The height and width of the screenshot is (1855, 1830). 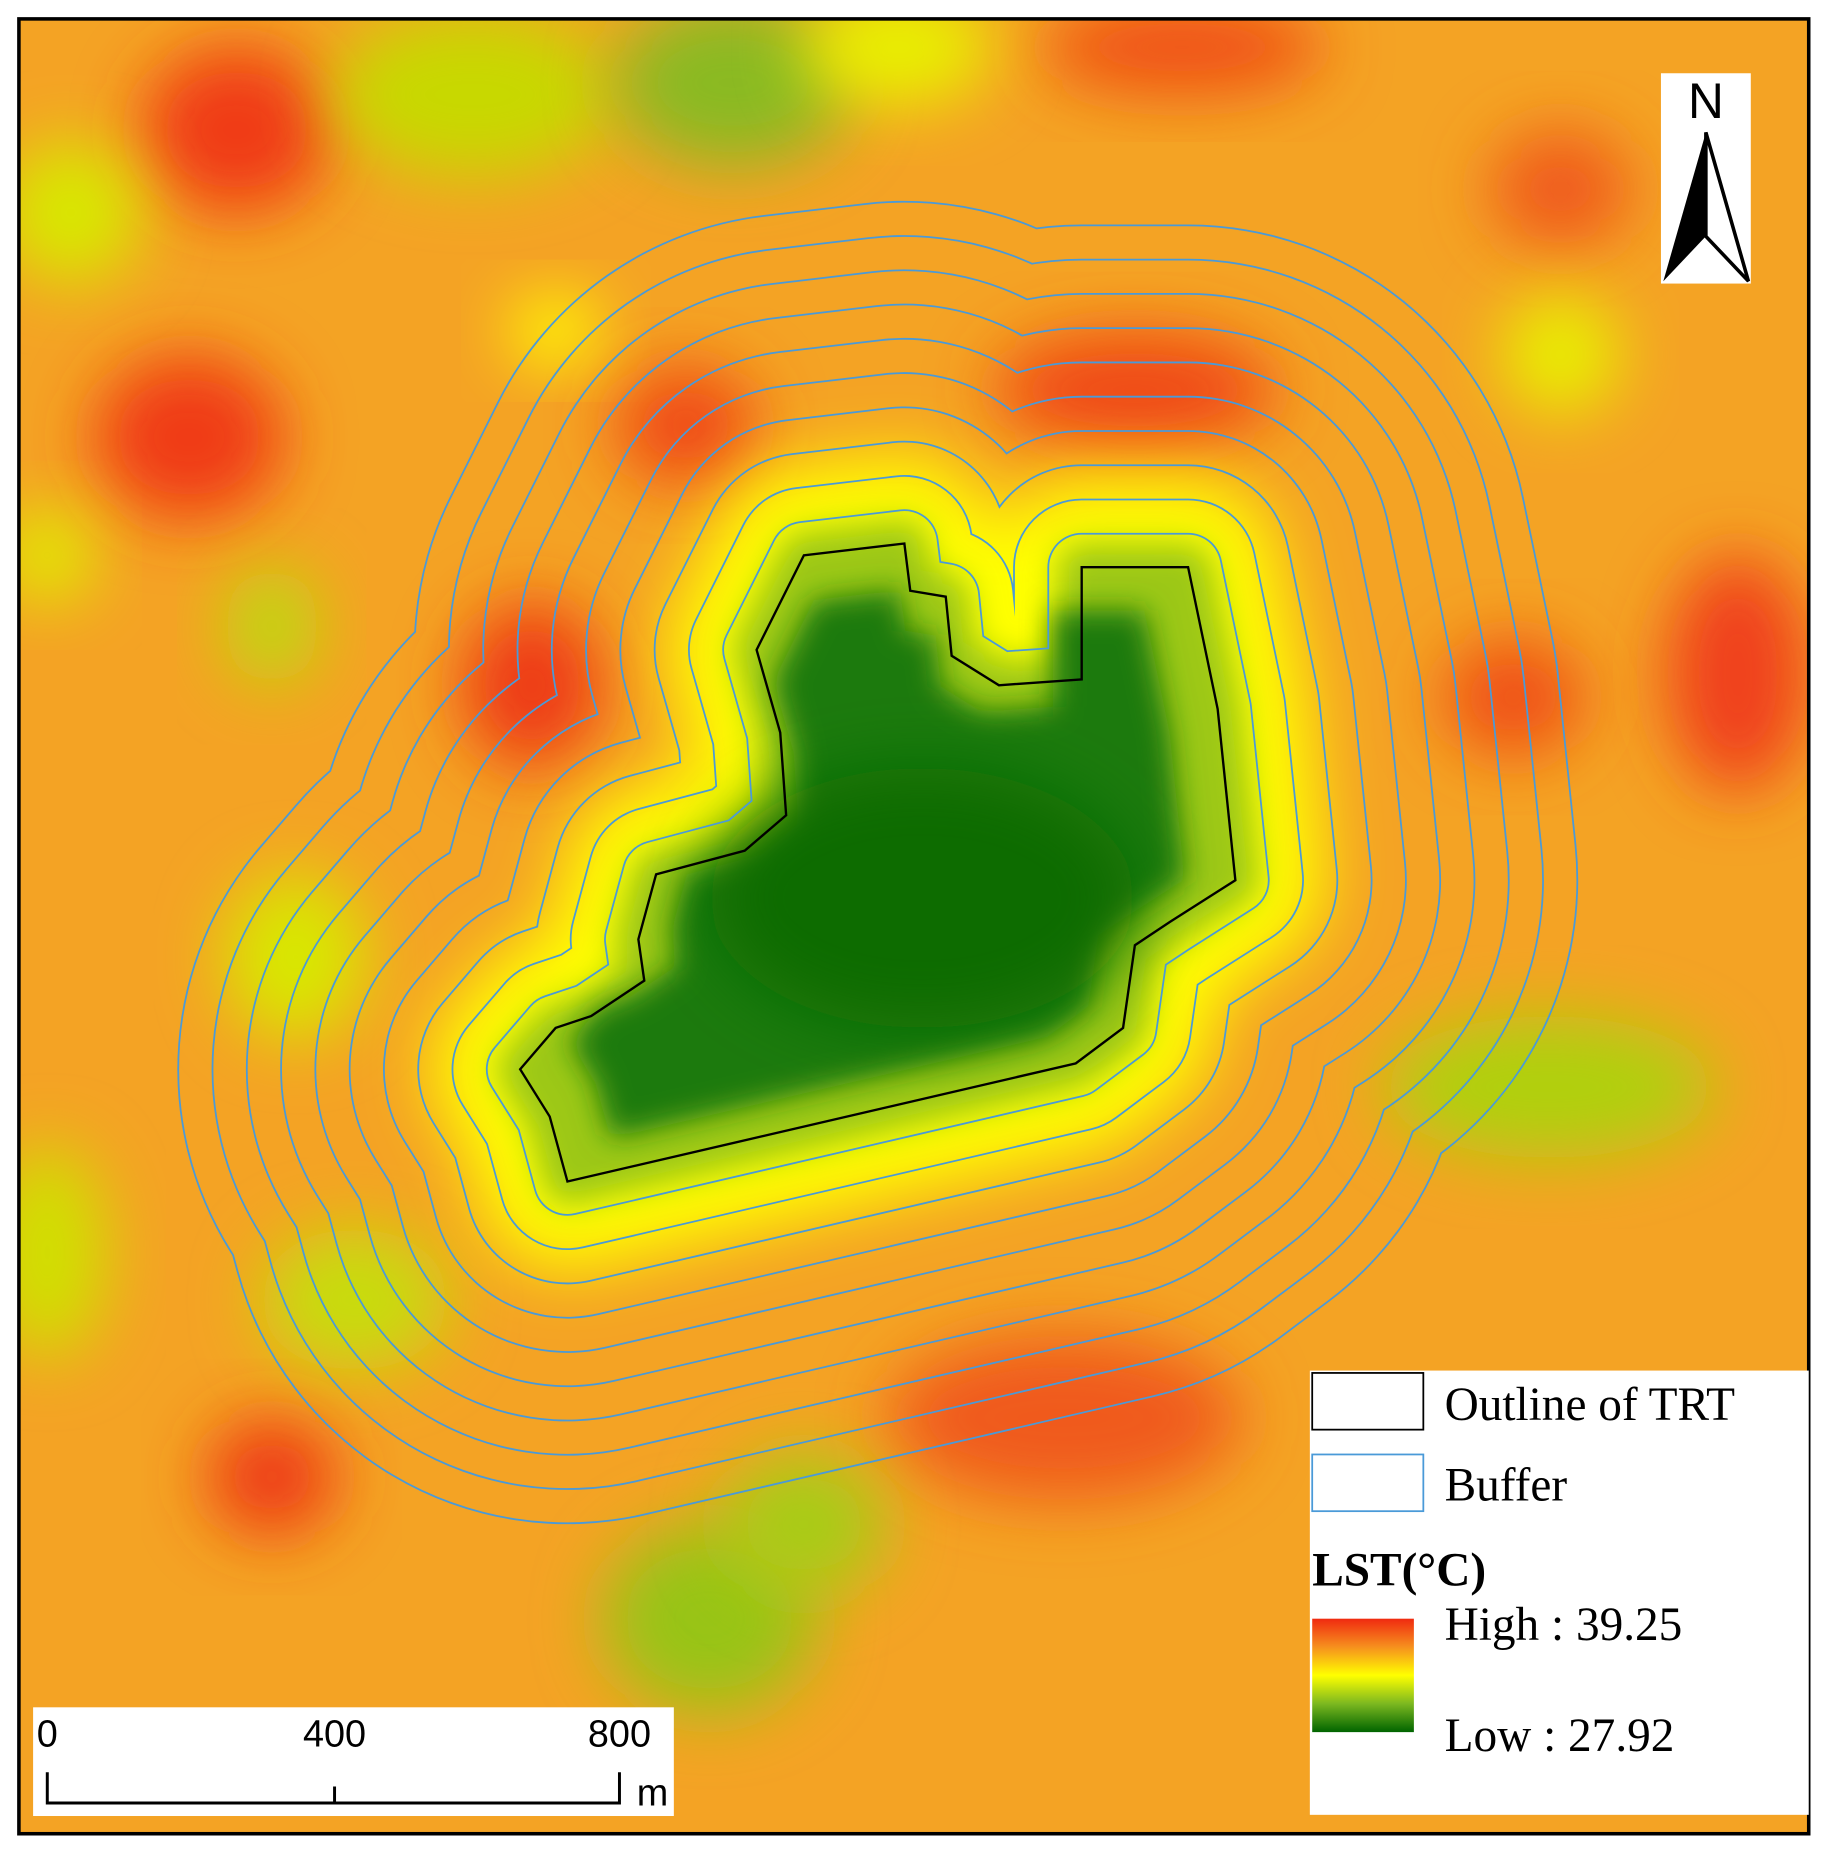 What do you see at coordinates (1564, 1625) in the screenshot?
I see `legend-high: High : 39.25` at bounding box center [1564, 1625].